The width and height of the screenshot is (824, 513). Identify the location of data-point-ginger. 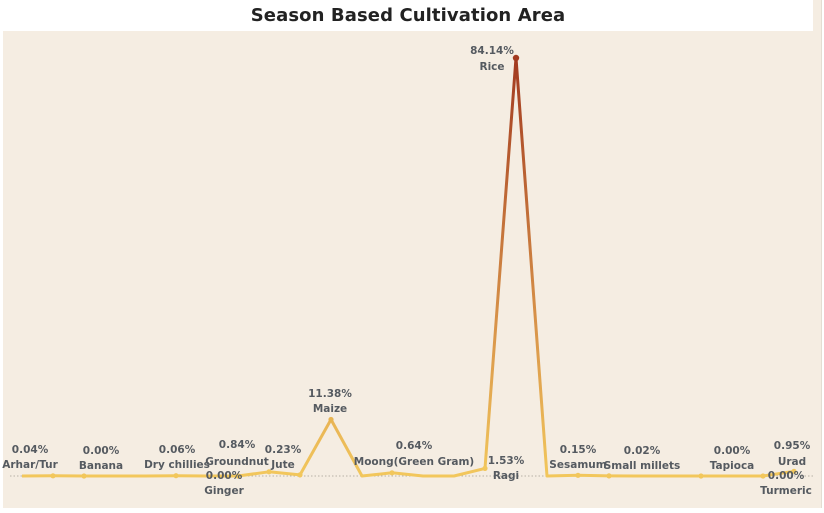
(238, 476).